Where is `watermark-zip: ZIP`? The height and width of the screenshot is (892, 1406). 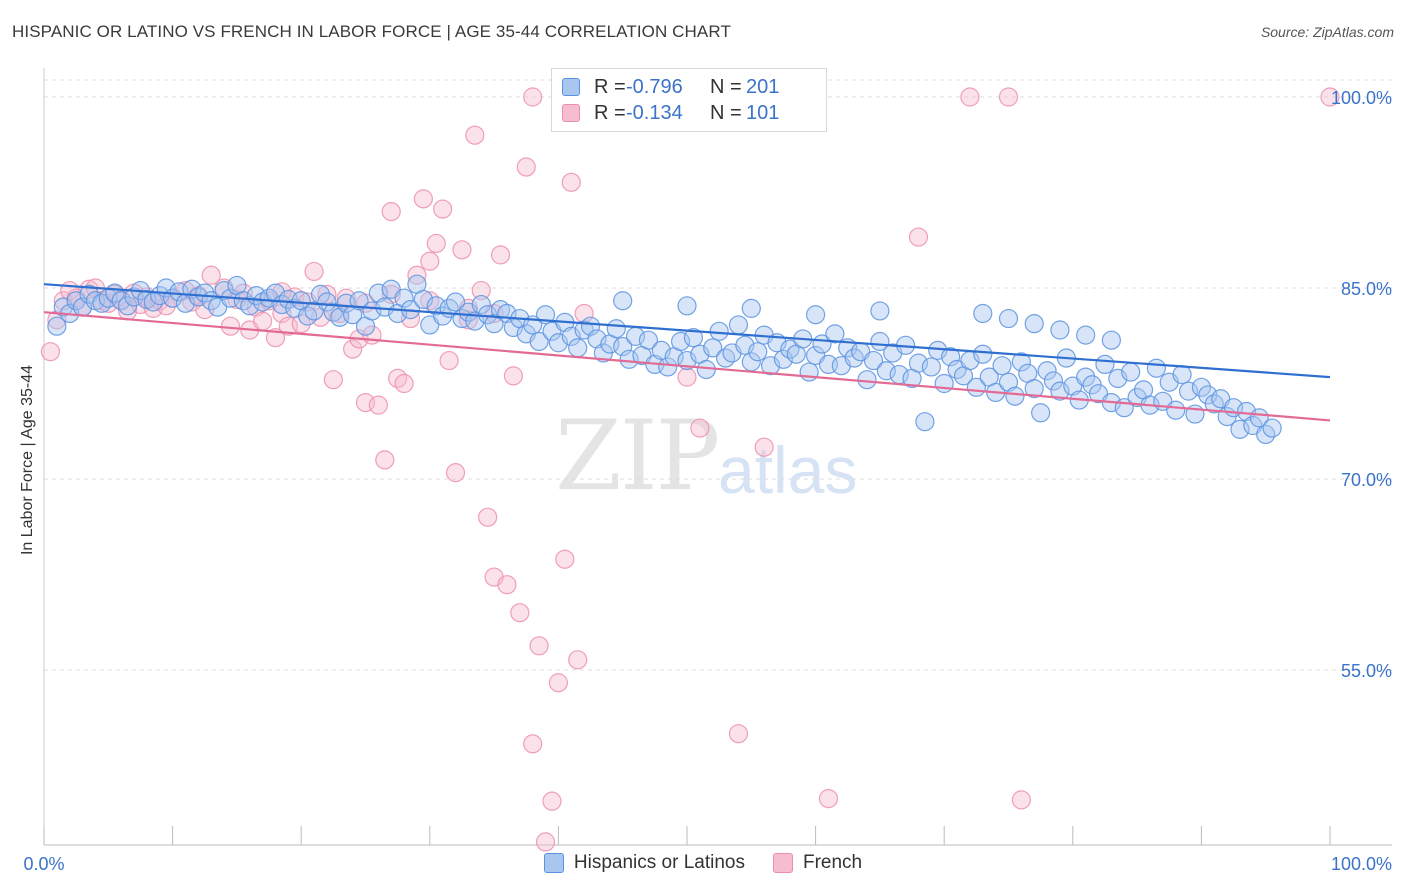
watermark-zip: ZIP is located at coordinates (637, 456).